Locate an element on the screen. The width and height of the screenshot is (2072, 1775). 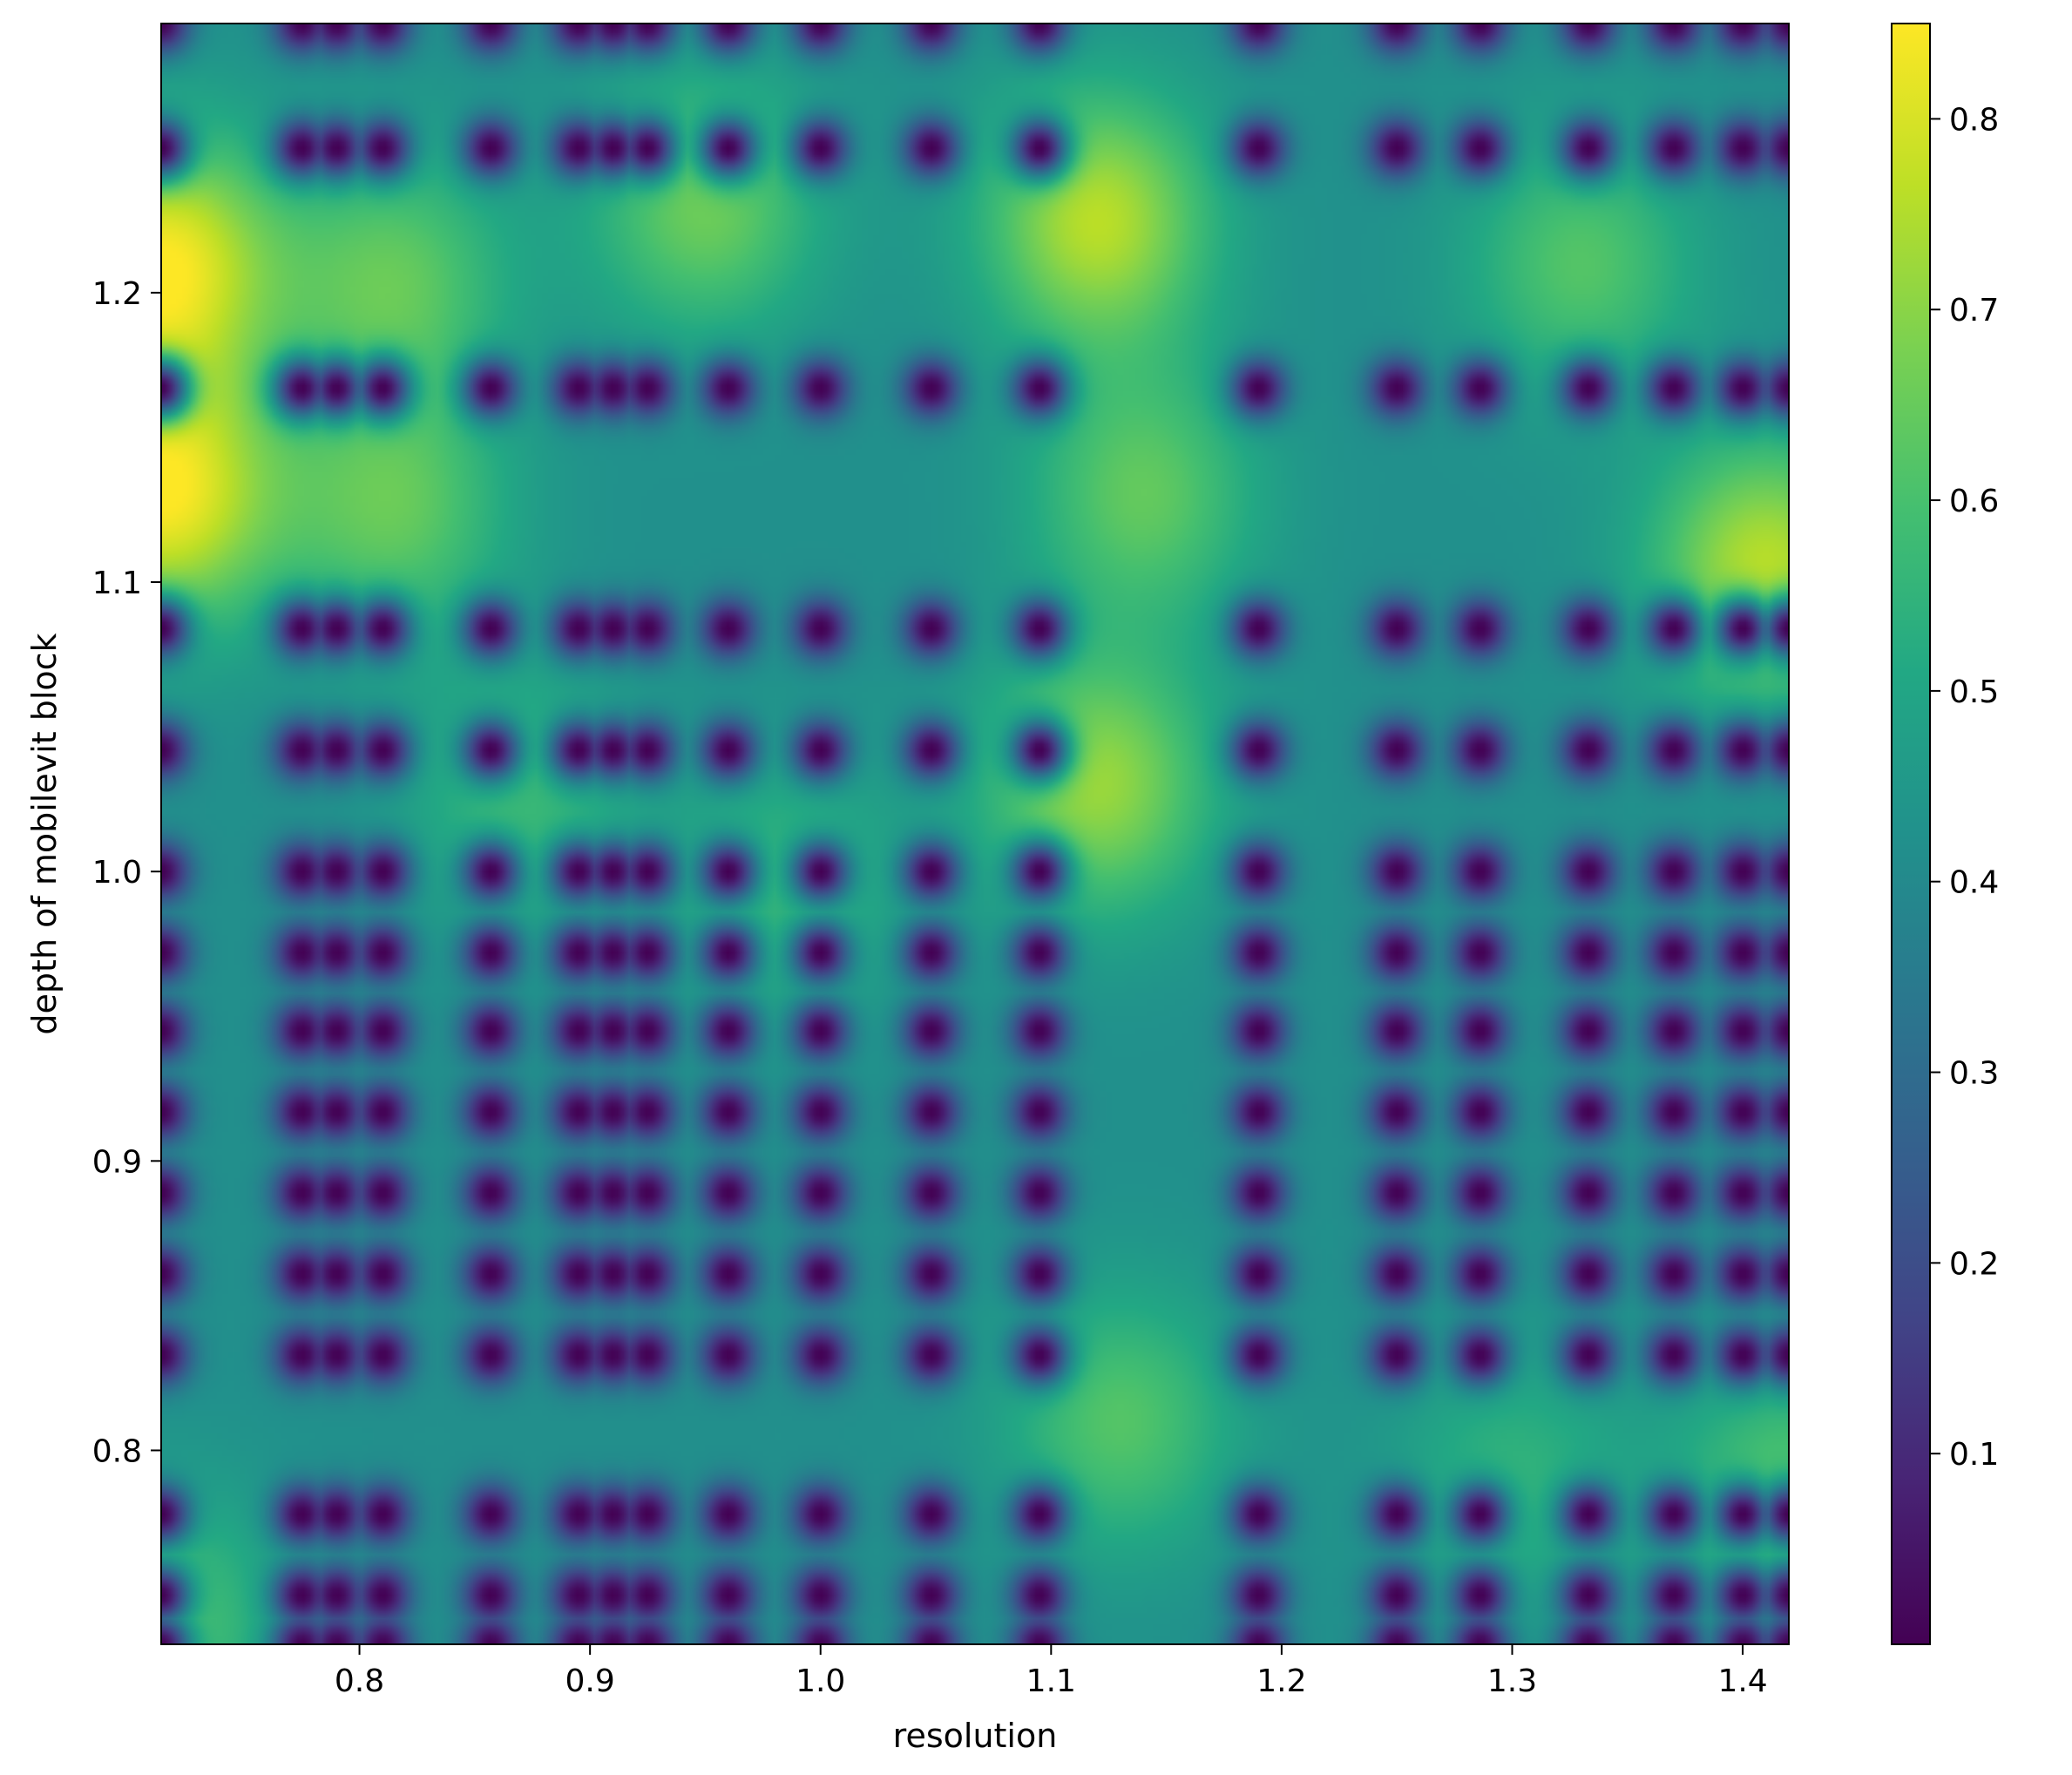
x-tick-label: 1.3 is located at coordinates (1512, 1681).